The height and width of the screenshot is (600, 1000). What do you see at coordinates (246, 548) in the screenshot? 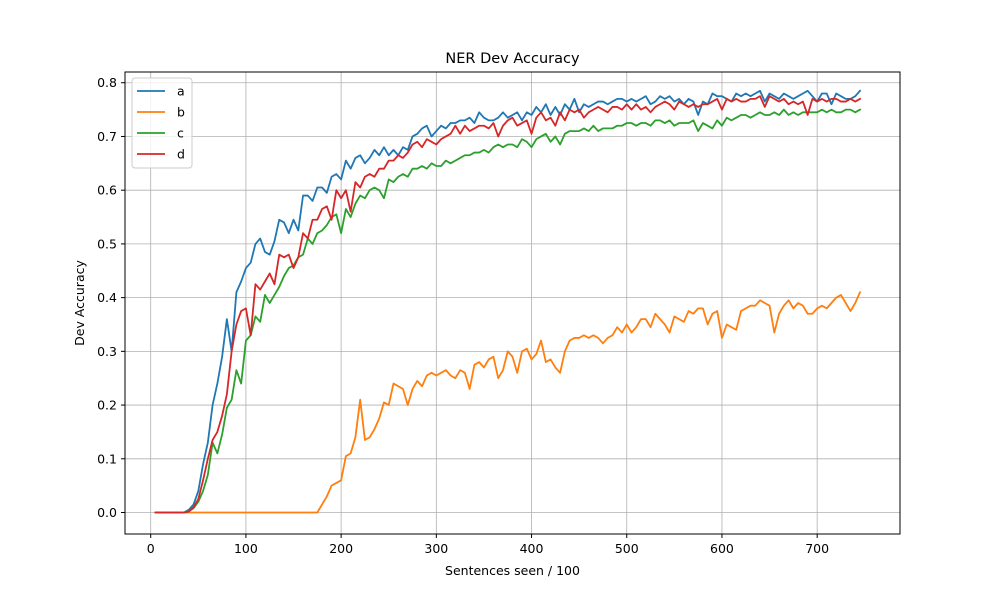
I see `x-tick-label: 100` at bounding box center [246, 548].